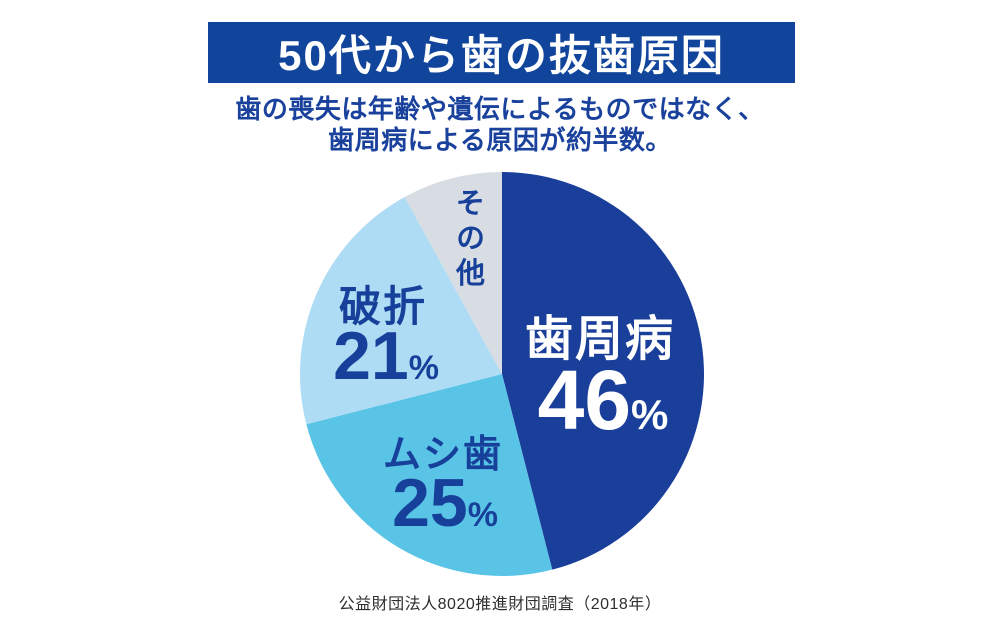  What do you see at coordinates (500, 604) in the screenshot?
I see `source-note: 公益財団法人8020推進財団調査（2018年）` at bounding box center [500, 604].